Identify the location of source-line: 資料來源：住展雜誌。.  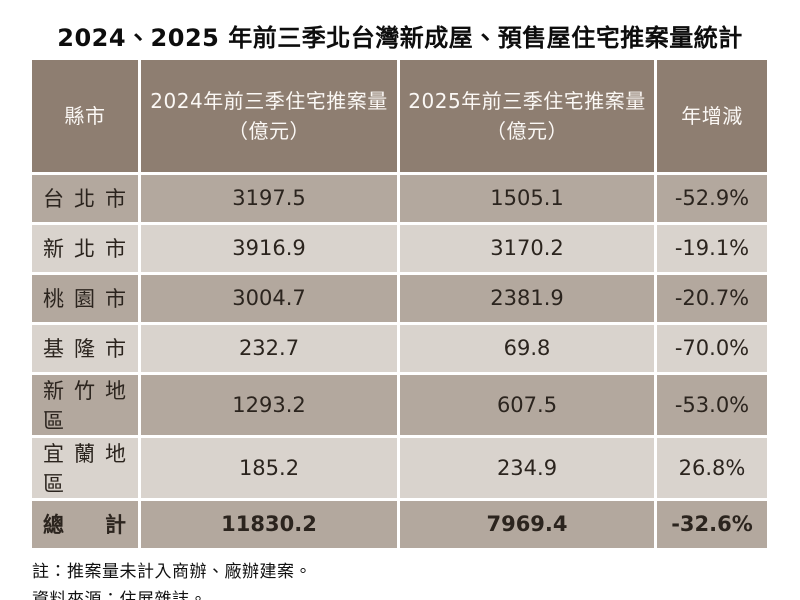
(416, 593).